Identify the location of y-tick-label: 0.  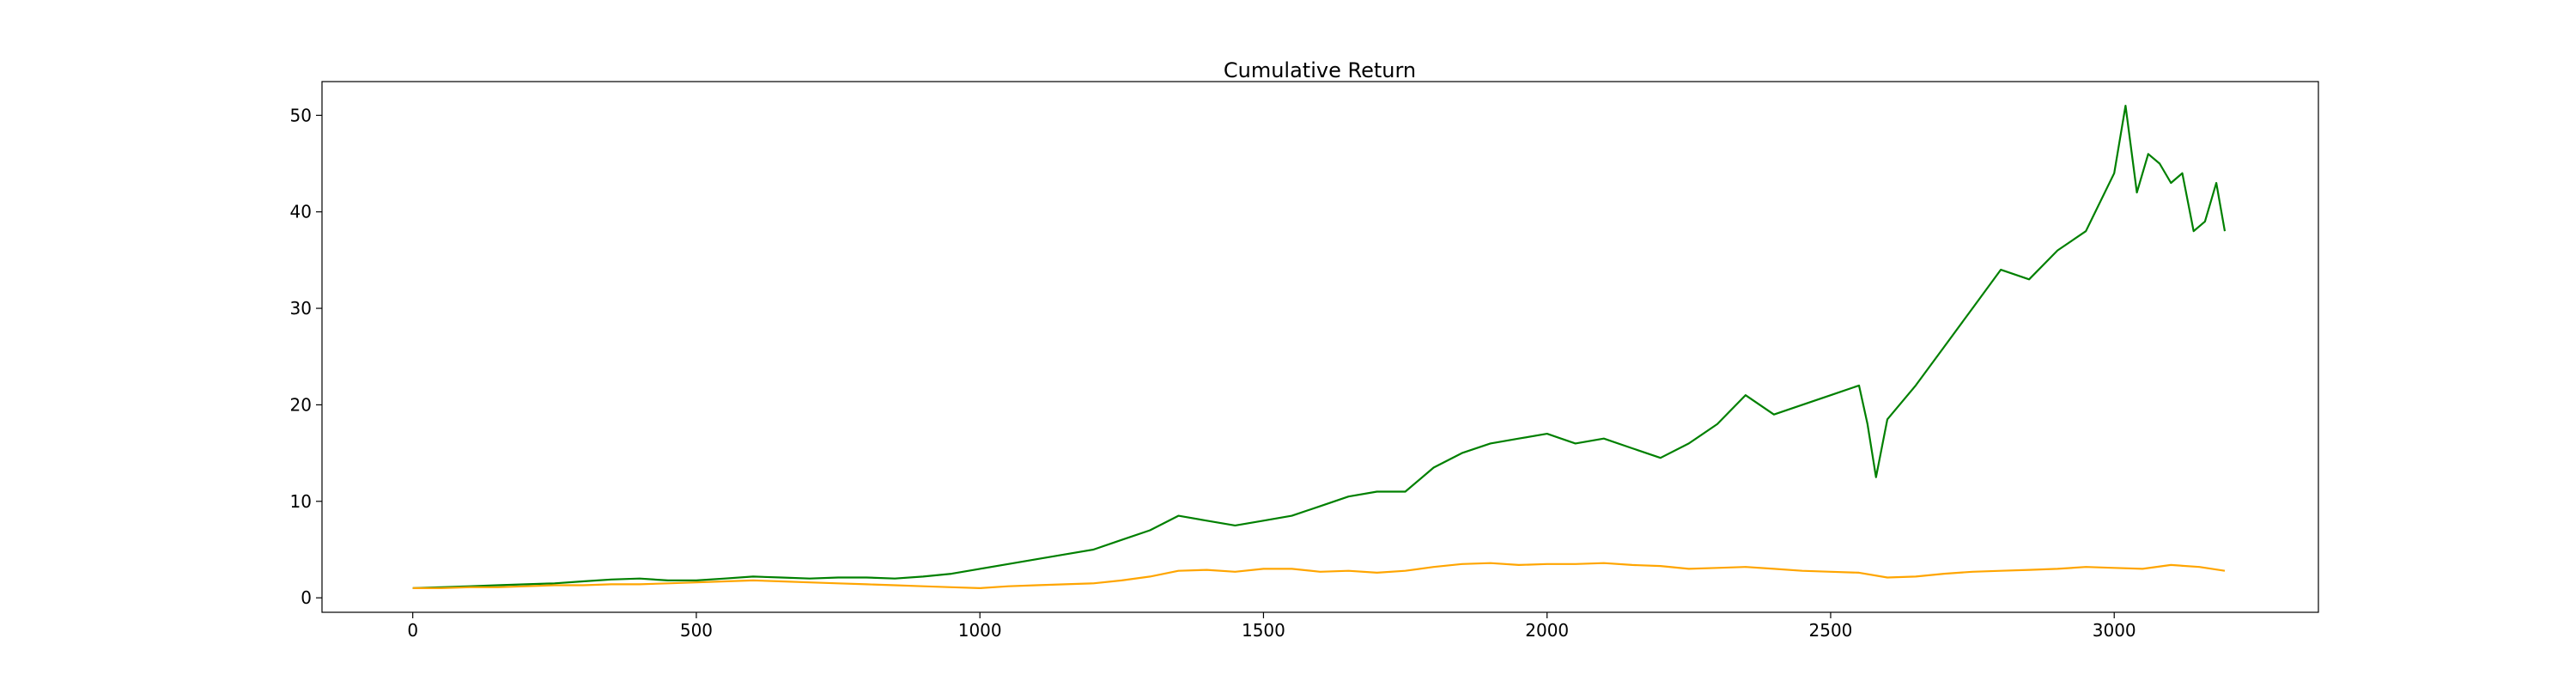
(306, 597).